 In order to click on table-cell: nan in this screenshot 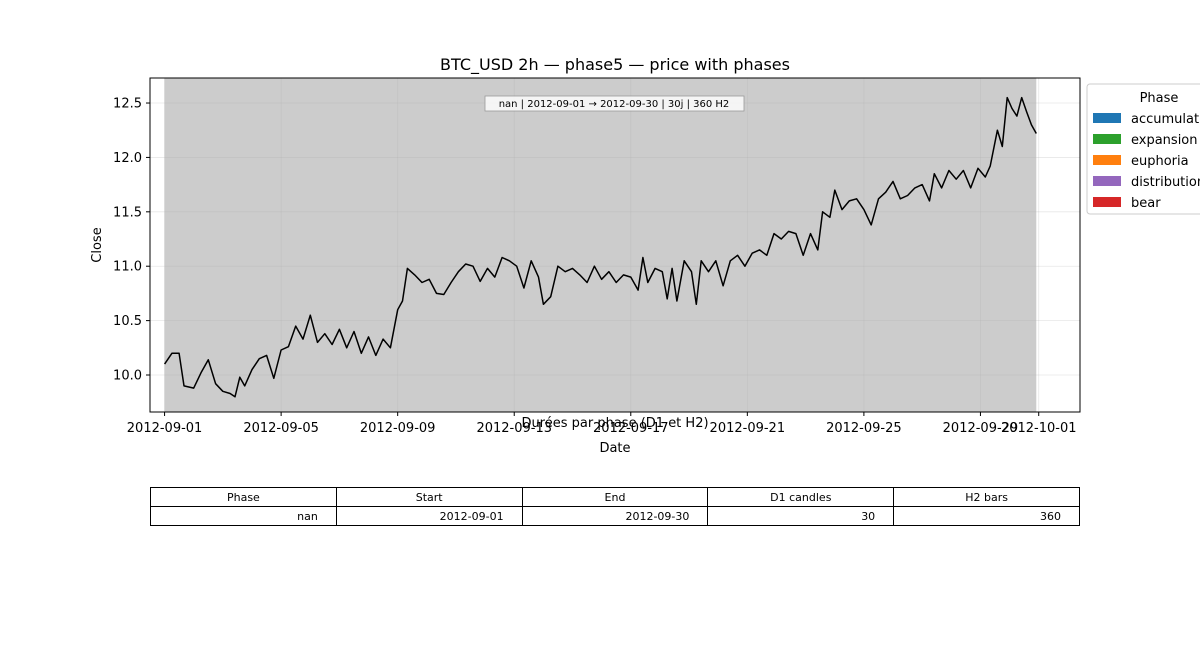, I will do `click(243, 516)`.